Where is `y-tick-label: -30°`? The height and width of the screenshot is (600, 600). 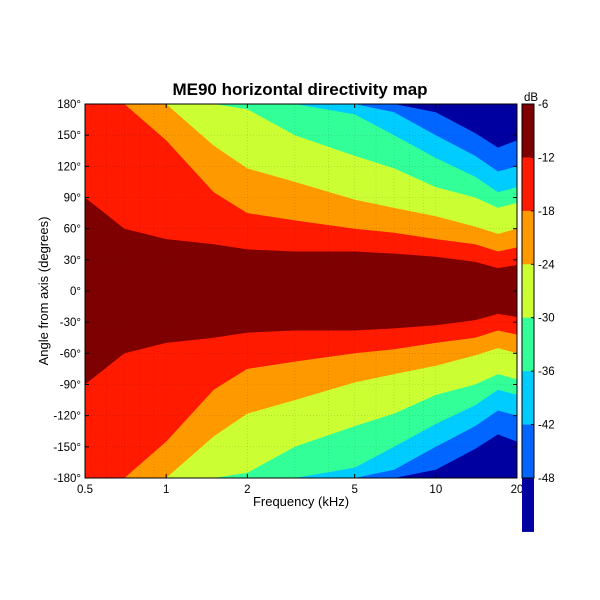
y-tick-label: -30° is located at coordinates (70, 323).